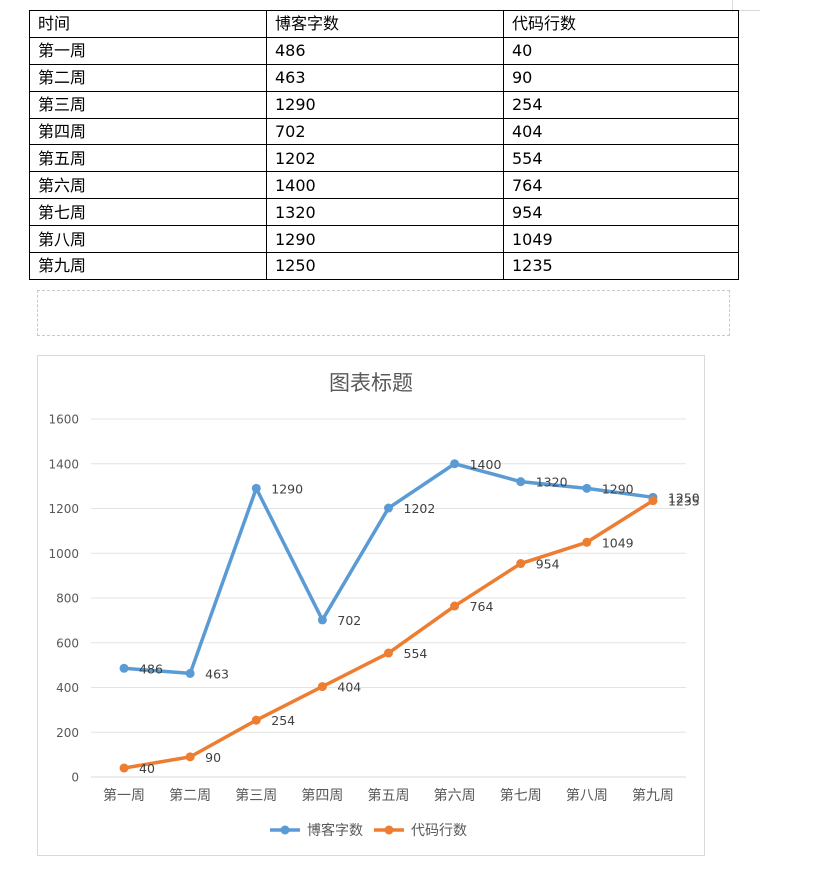  I want to click on data-label: 90, so click(213, 757).